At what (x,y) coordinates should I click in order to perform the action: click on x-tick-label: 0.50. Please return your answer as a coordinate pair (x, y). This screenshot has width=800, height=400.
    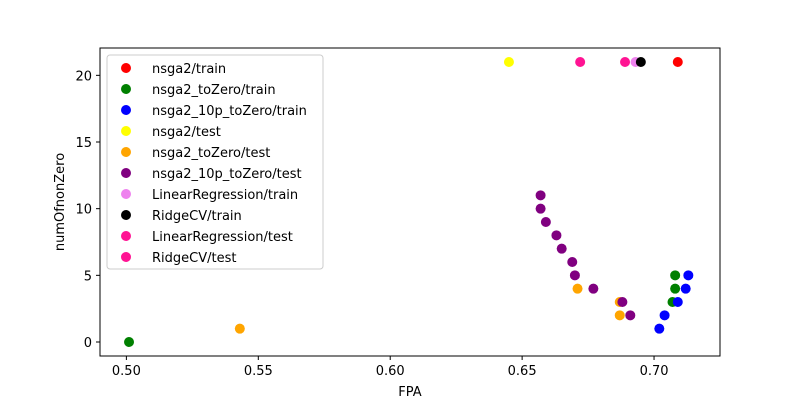
    Looking at the image, I should click on (126, 371).